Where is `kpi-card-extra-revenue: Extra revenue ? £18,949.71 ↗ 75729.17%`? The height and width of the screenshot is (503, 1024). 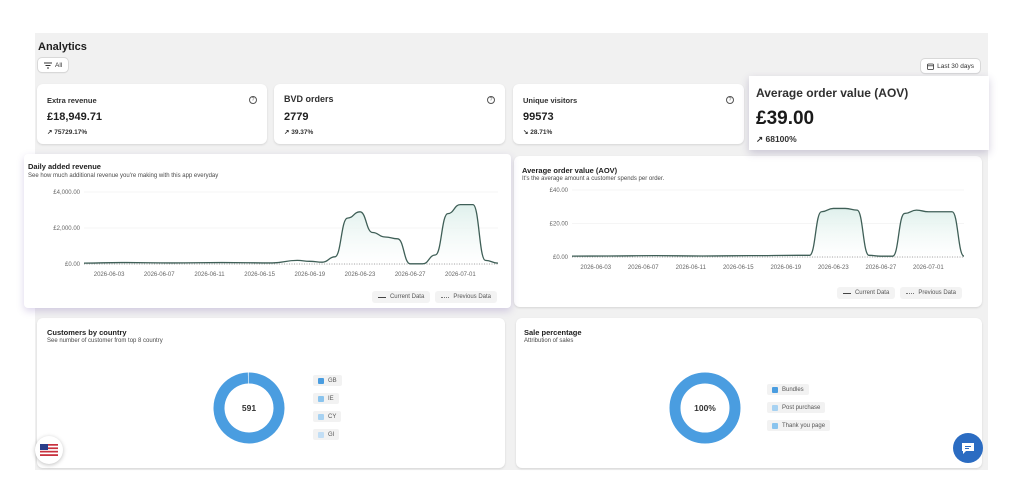
kpi-card-extra-revenue: Extra revenue ? £18,949.71 ↗ 75729.17% is located at coordinates (152, 114).